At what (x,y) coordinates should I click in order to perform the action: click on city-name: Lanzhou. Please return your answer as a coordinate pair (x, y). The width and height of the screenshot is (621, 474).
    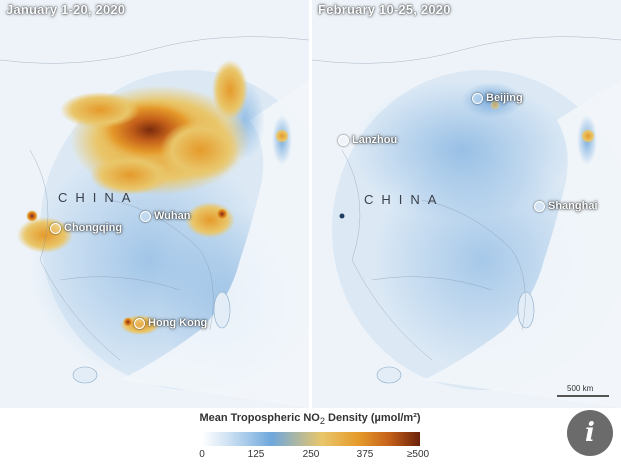
    Looking at the image, I should click on (375, 140).